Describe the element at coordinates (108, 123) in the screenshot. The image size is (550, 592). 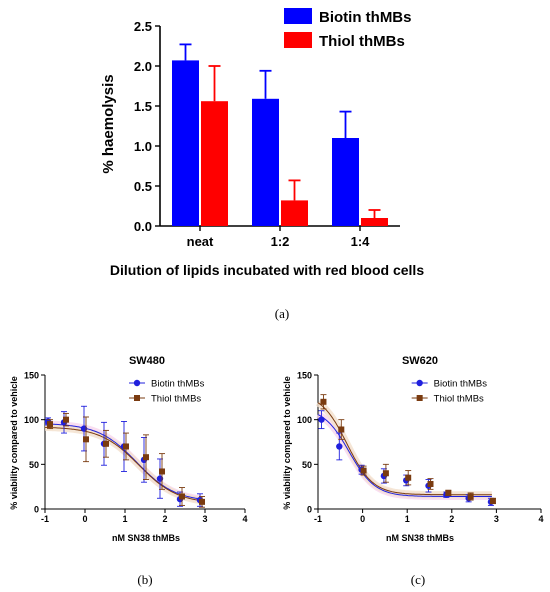
I see `ylabel-a: % haemolysis` at that location.